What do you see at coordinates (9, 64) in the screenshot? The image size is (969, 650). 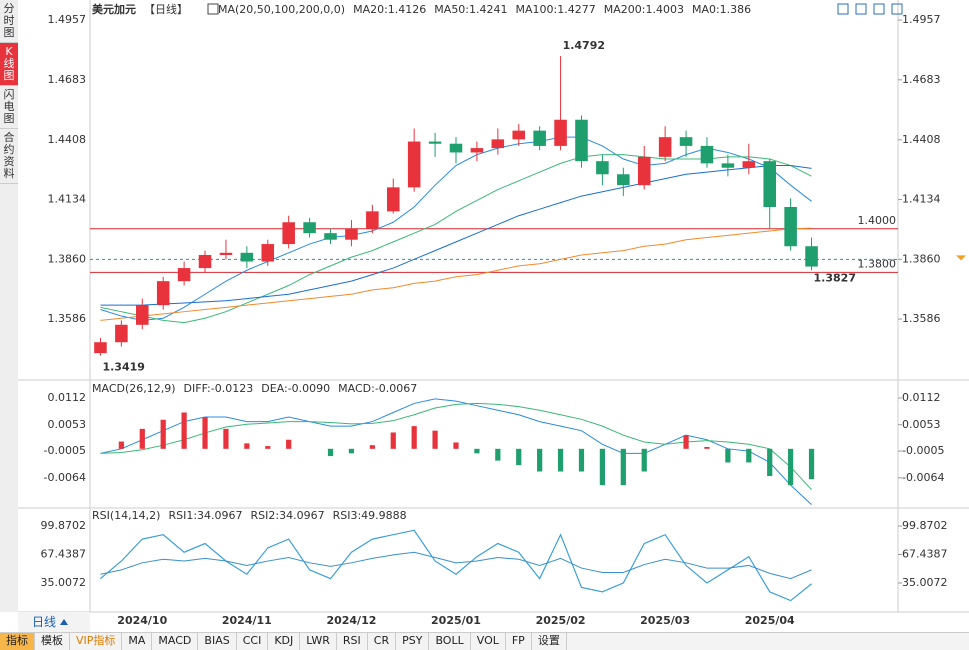 I see `side-tab: K线图` at bounding box center [9, 64].